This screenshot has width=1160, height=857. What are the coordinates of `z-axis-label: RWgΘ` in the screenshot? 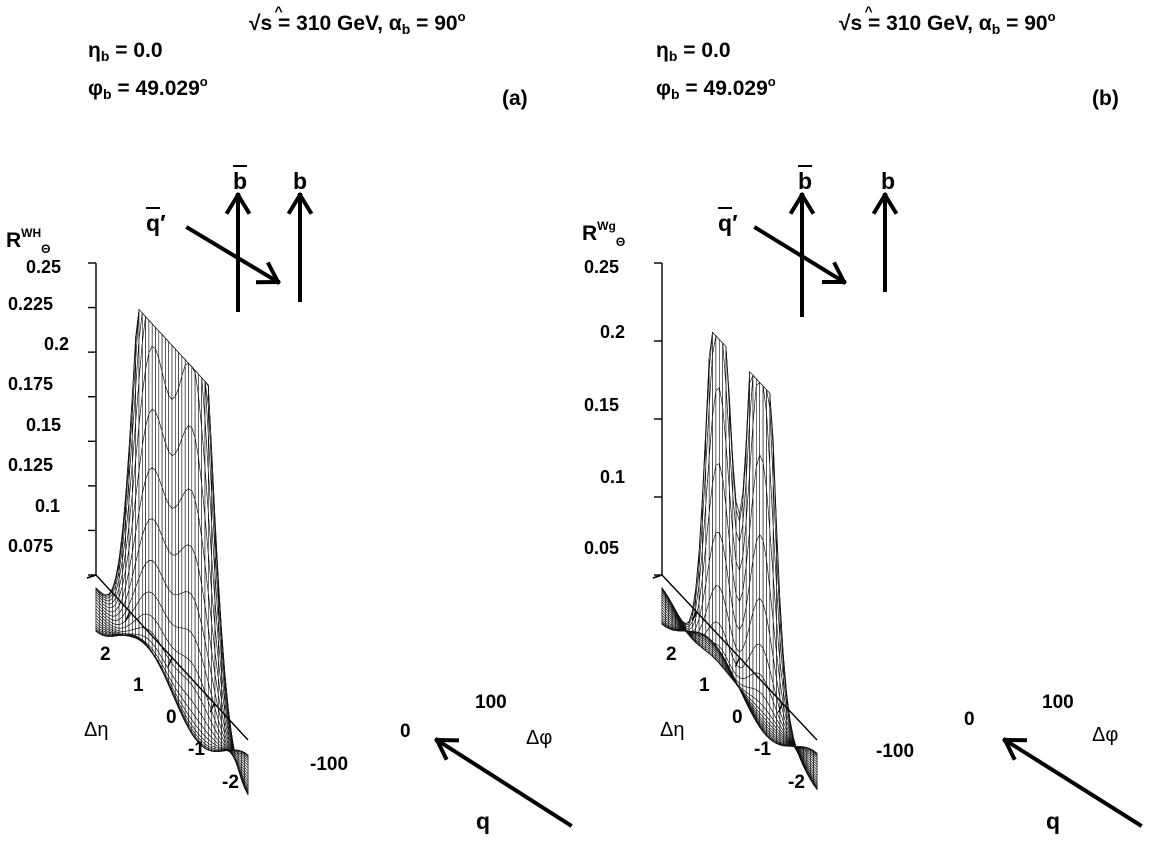 It's located at (604, 234).